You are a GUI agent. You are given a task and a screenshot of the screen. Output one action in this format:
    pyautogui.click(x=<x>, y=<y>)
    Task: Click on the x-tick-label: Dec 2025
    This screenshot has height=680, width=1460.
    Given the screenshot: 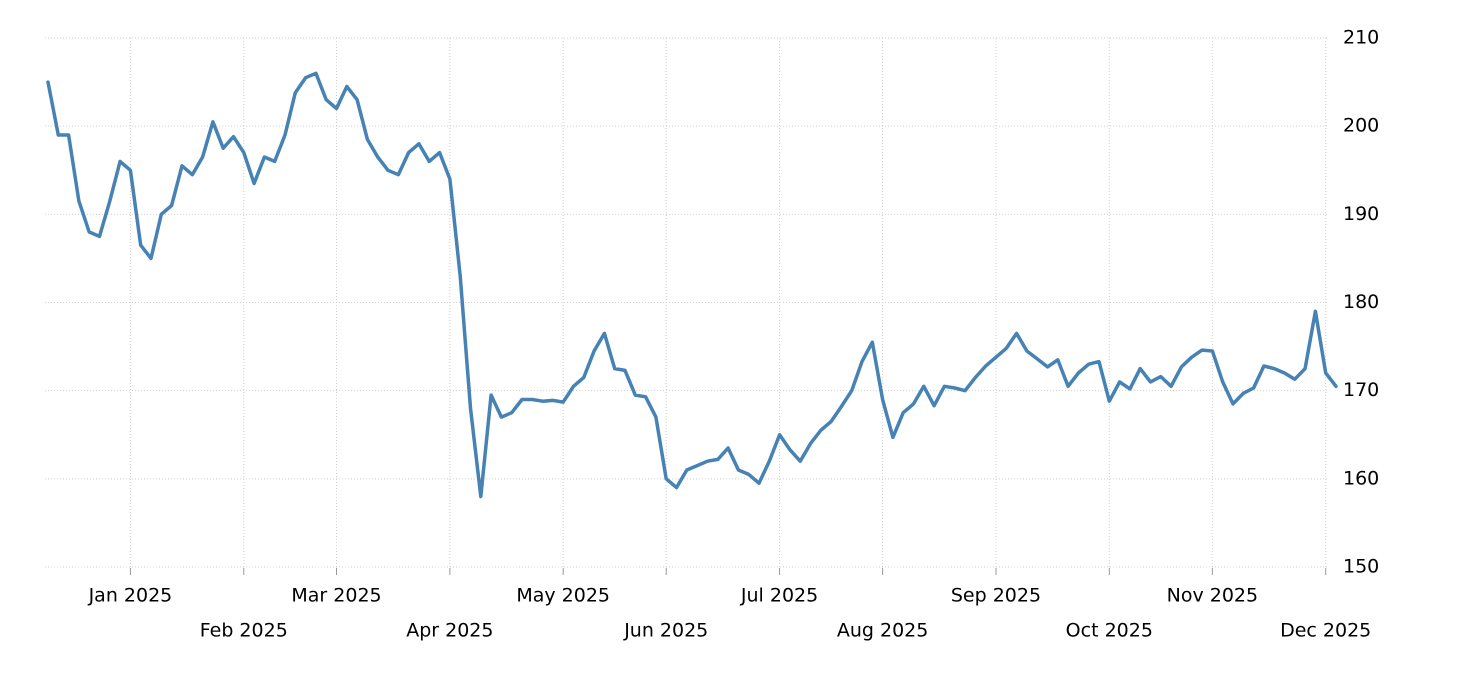 What is the action you would take?
    pyautogui.click(x=1325, y=631)
    